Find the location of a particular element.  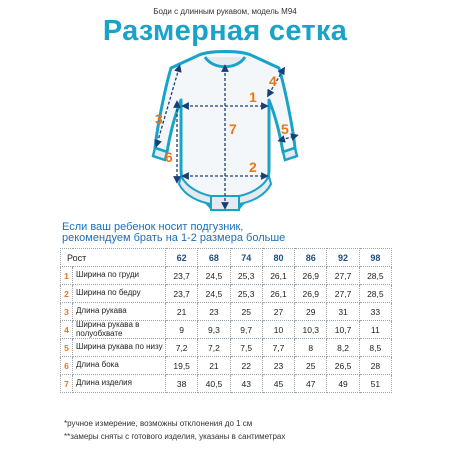

left-cuff is located at coordinates (160, 154).